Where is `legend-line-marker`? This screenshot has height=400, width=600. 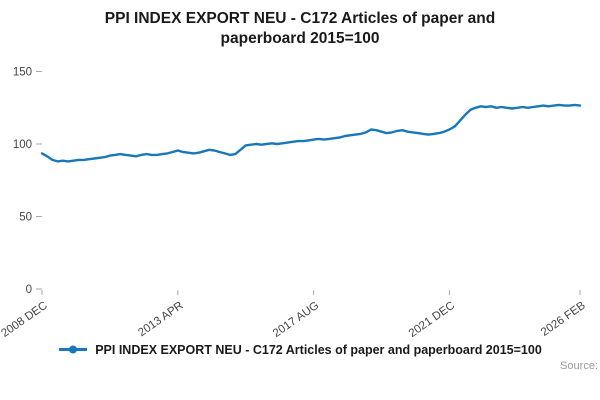
legend-line-marker is located at coordinates (73, 349).